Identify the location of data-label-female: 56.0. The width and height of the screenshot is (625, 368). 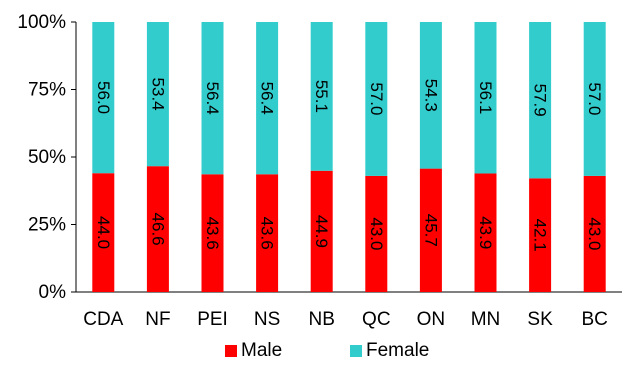
(103, 97).